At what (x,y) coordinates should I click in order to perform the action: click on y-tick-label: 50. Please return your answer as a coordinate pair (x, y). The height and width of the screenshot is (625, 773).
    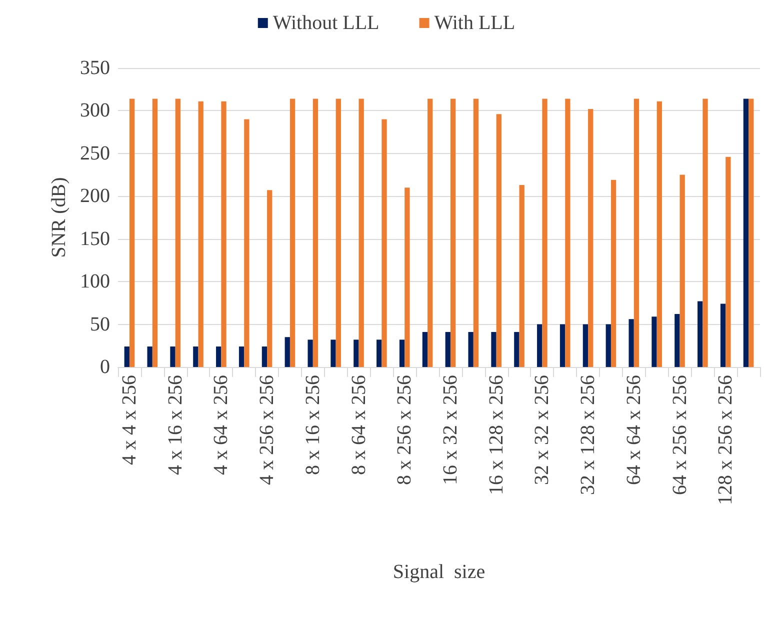
    Looking at the image, I should click on (100, 324).